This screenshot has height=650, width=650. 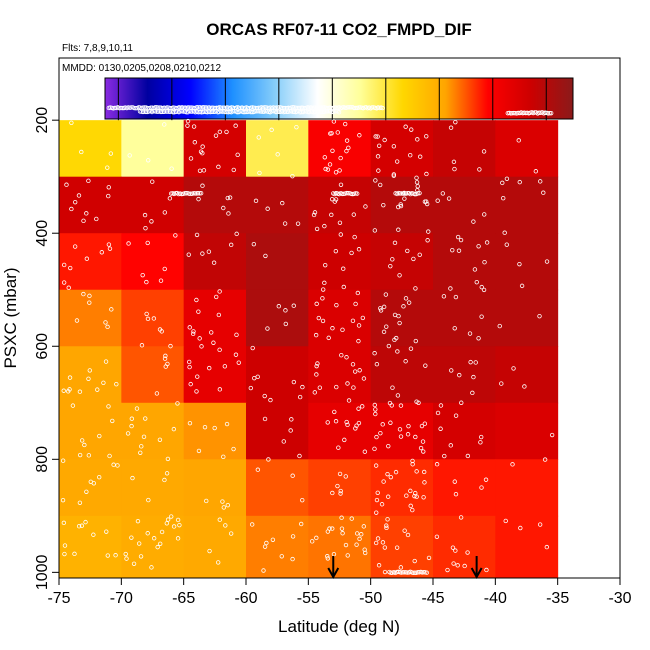 What do you see at coordinates (339, 626) in the screenshot?
I see `x-axis-label: Latitude (deg N)` at bounding box center [339, 626].